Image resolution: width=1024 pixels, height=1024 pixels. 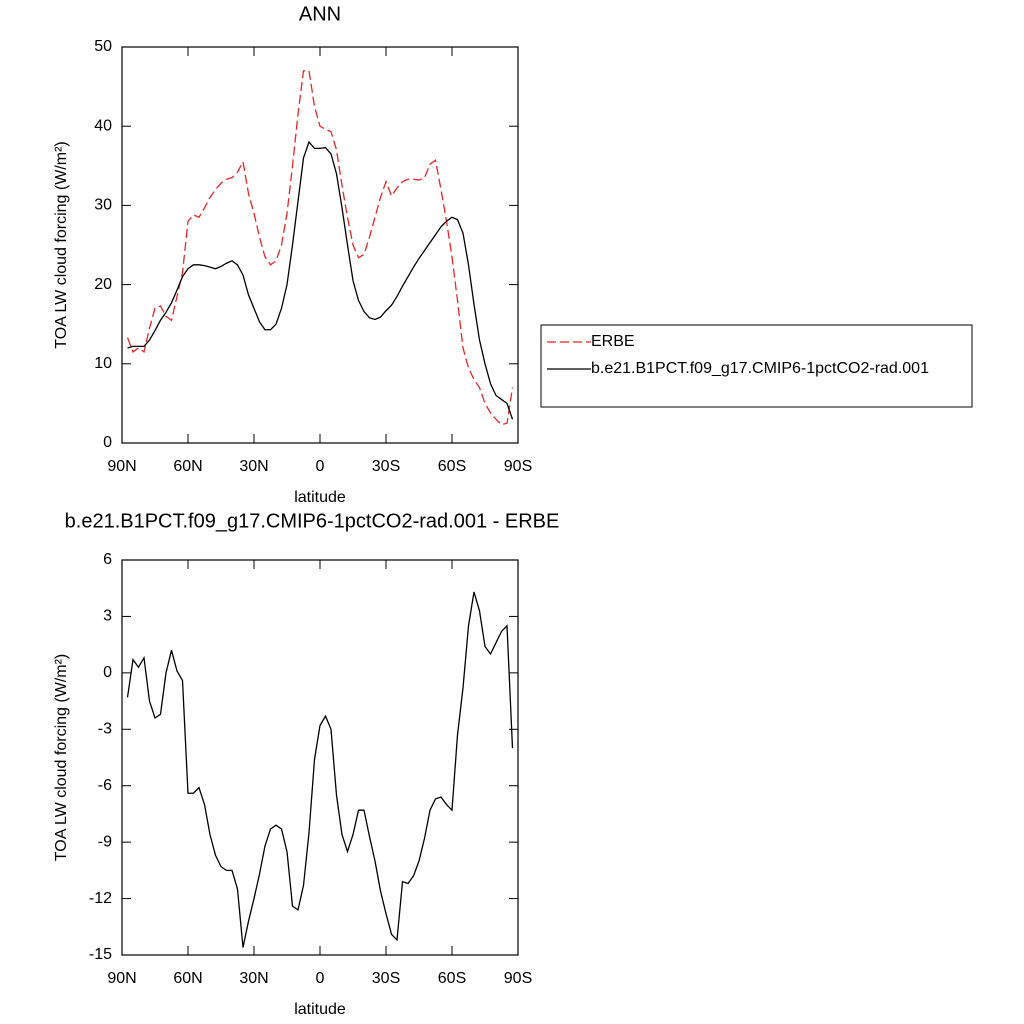 I want to click on y-tick-label: 3, so click(x=107, y=616).